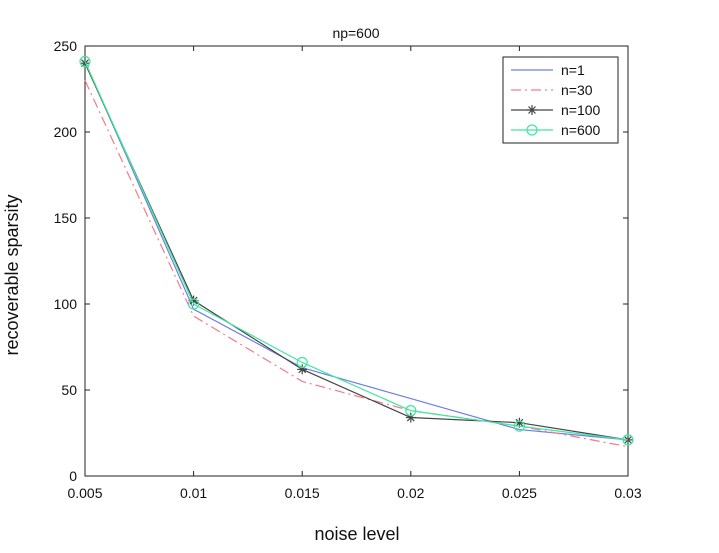 The image size is (719, 553). I want to click on legend: n=1 n=30 n=100 n=600, so click(560, 100).